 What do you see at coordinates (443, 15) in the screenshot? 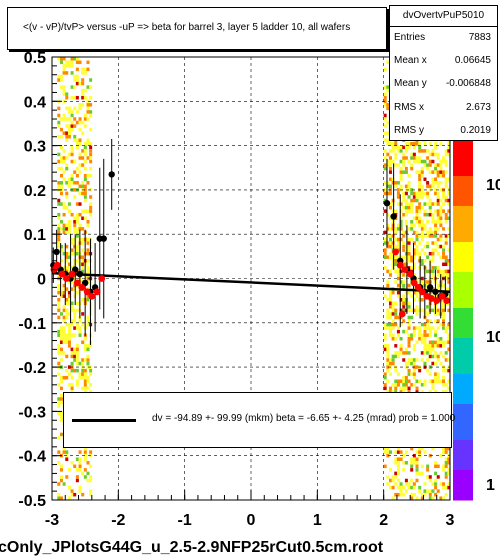
I see `stats-title: dvOvertvPuP5010` at bounding box center [443, 15].